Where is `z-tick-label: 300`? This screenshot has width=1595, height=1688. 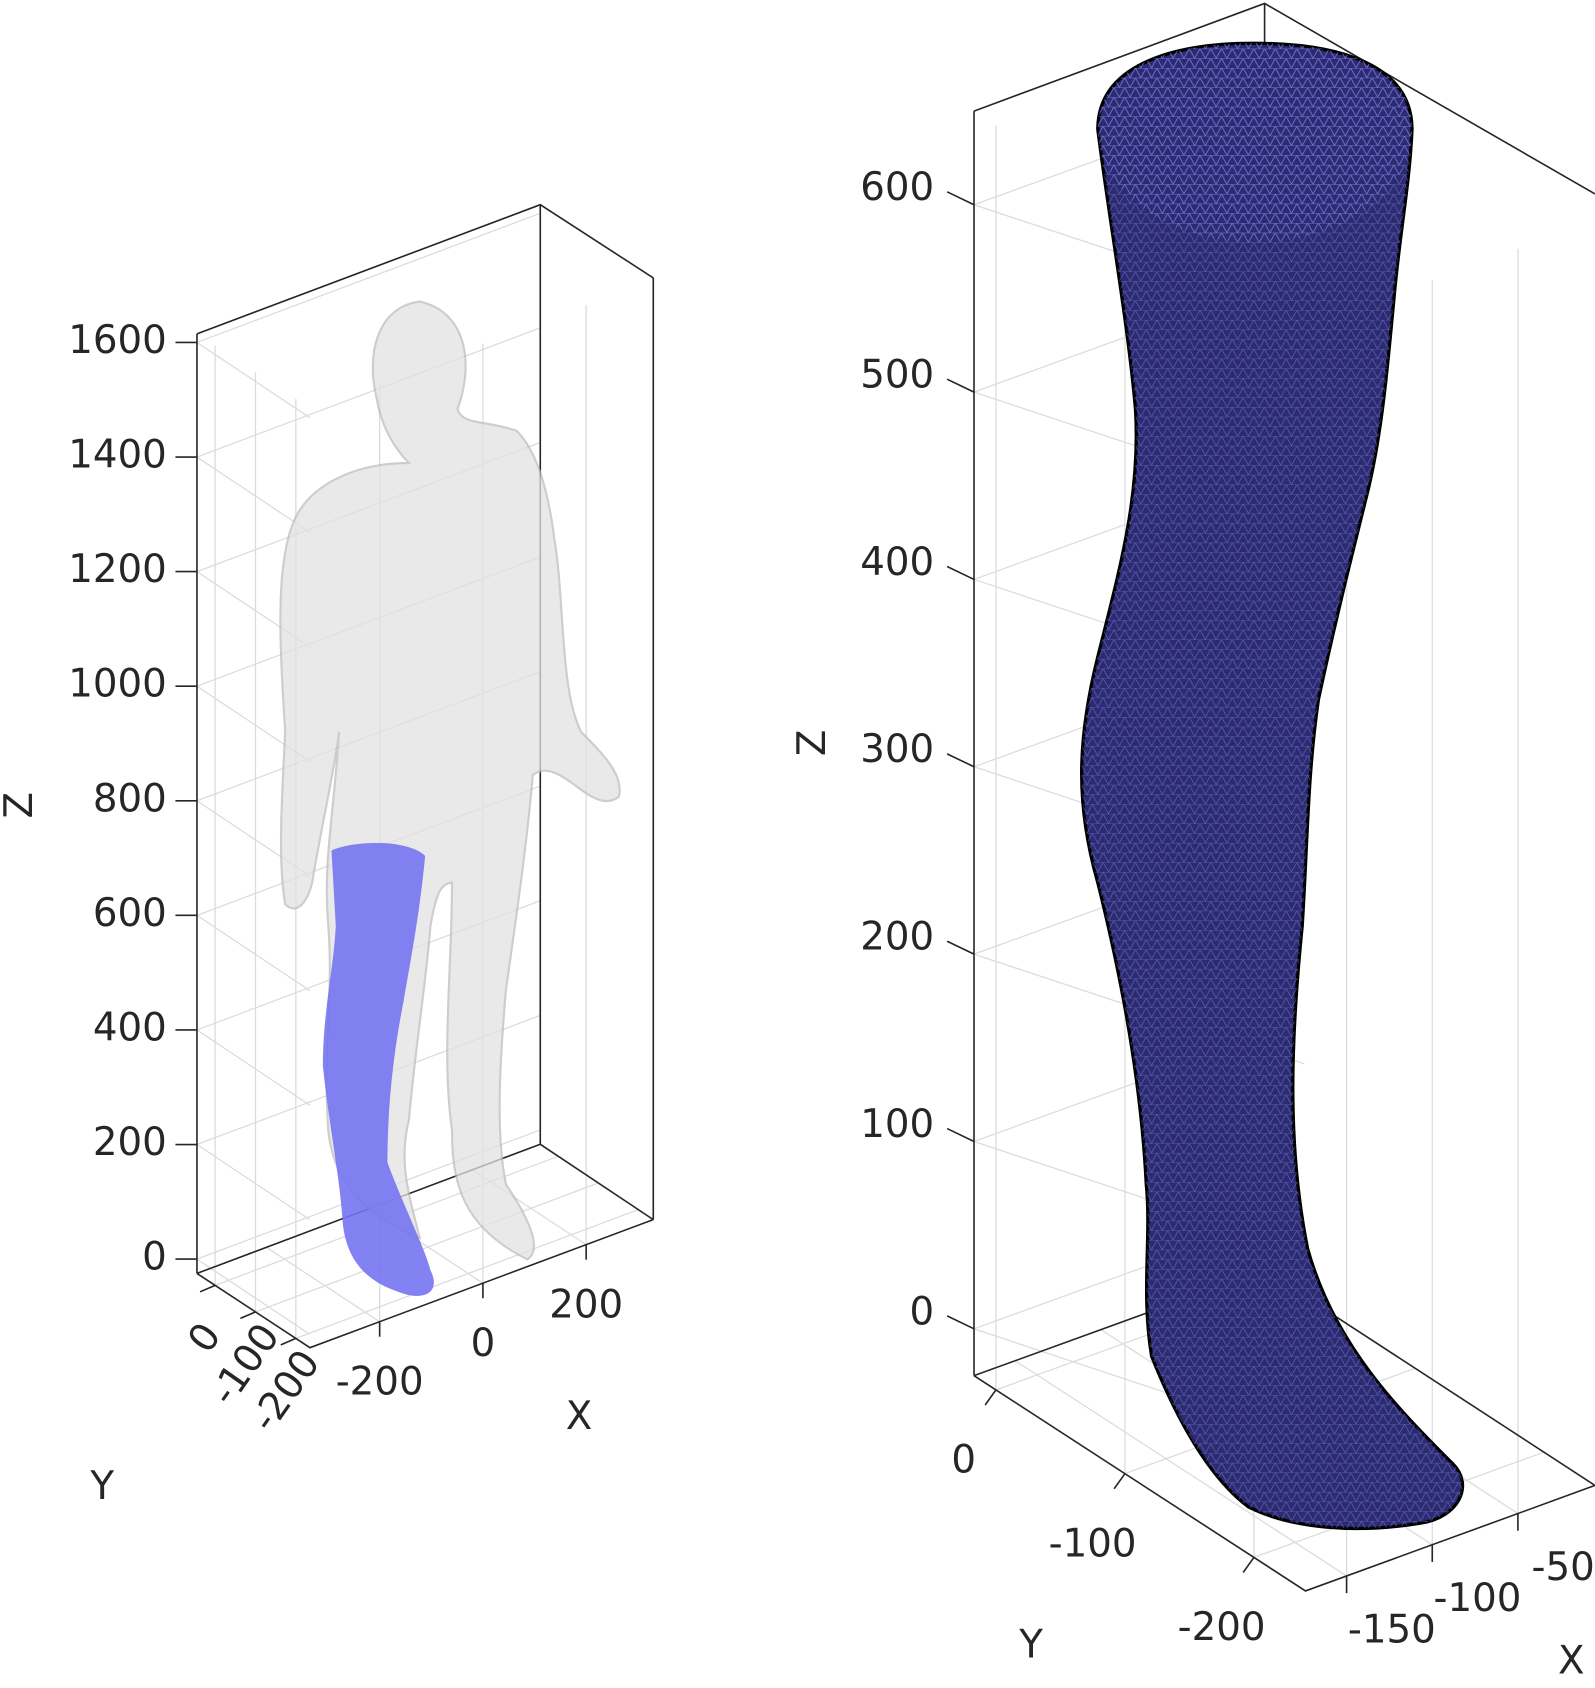 z-tick-label: 300 is located at coordinates (897, 749).